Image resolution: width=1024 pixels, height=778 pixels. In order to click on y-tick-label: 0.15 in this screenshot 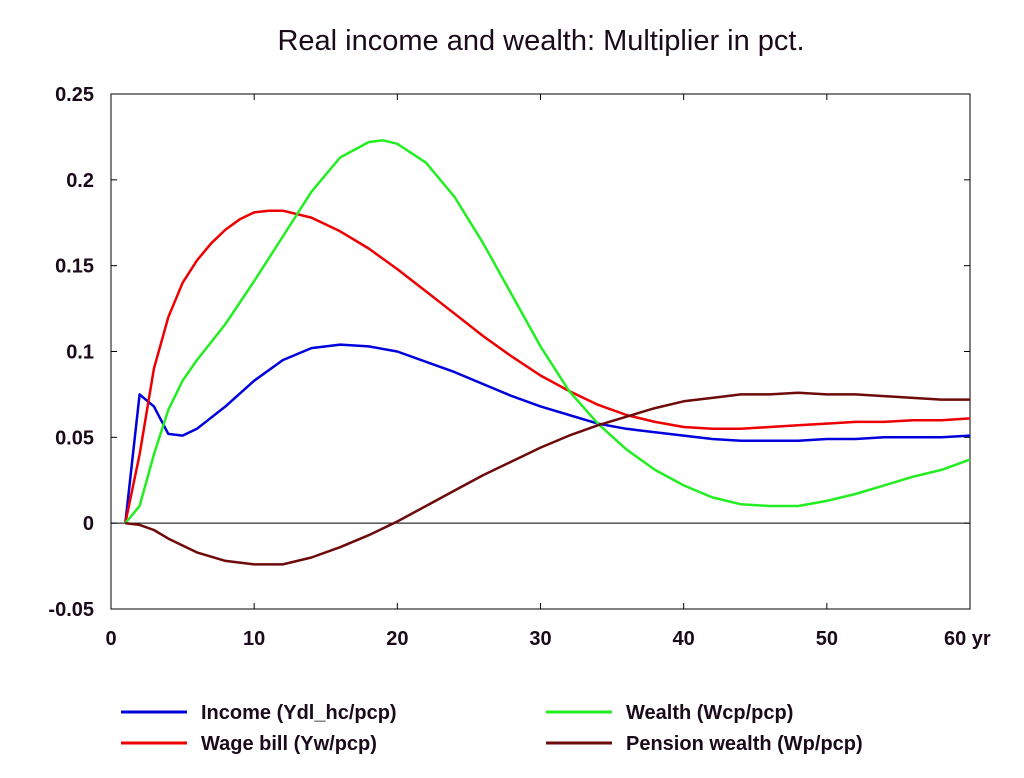, I will do `click(74, 267)`.